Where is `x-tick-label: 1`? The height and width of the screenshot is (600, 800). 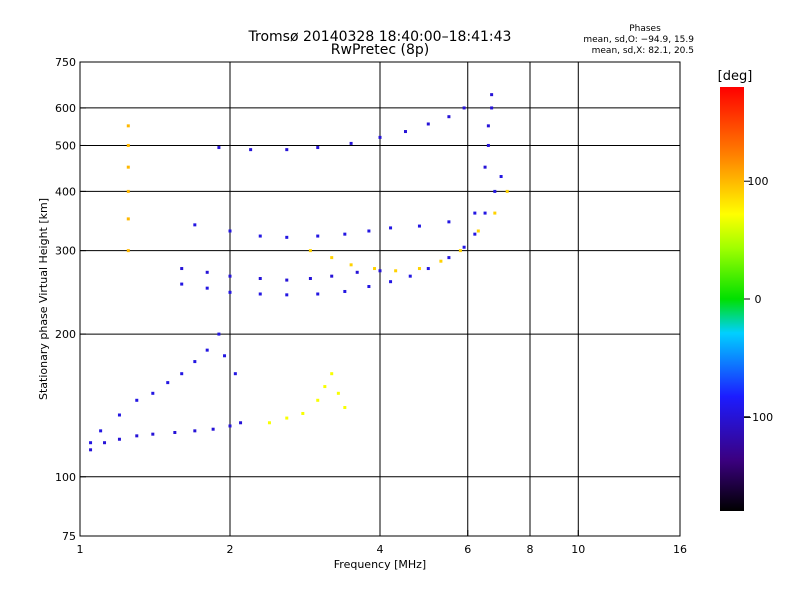
x-tick-label: 1 is located at coordinates (80, 549).